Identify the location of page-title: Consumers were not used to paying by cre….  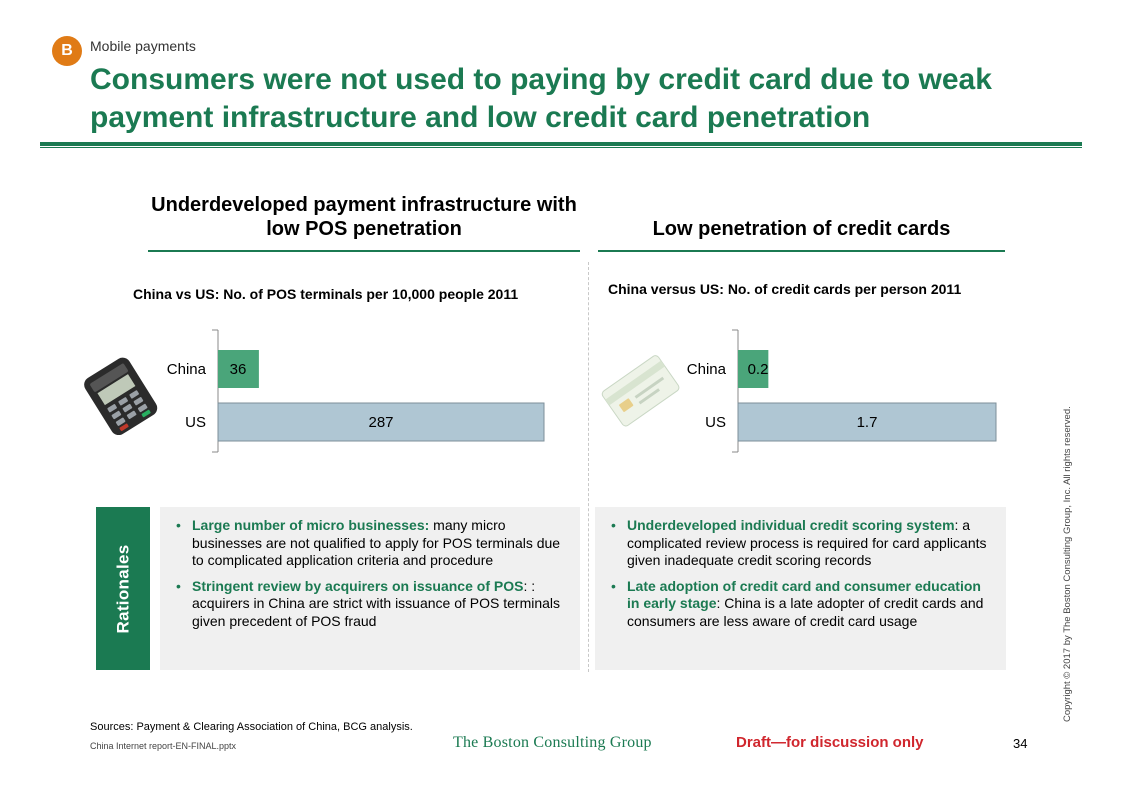
(541, 98).